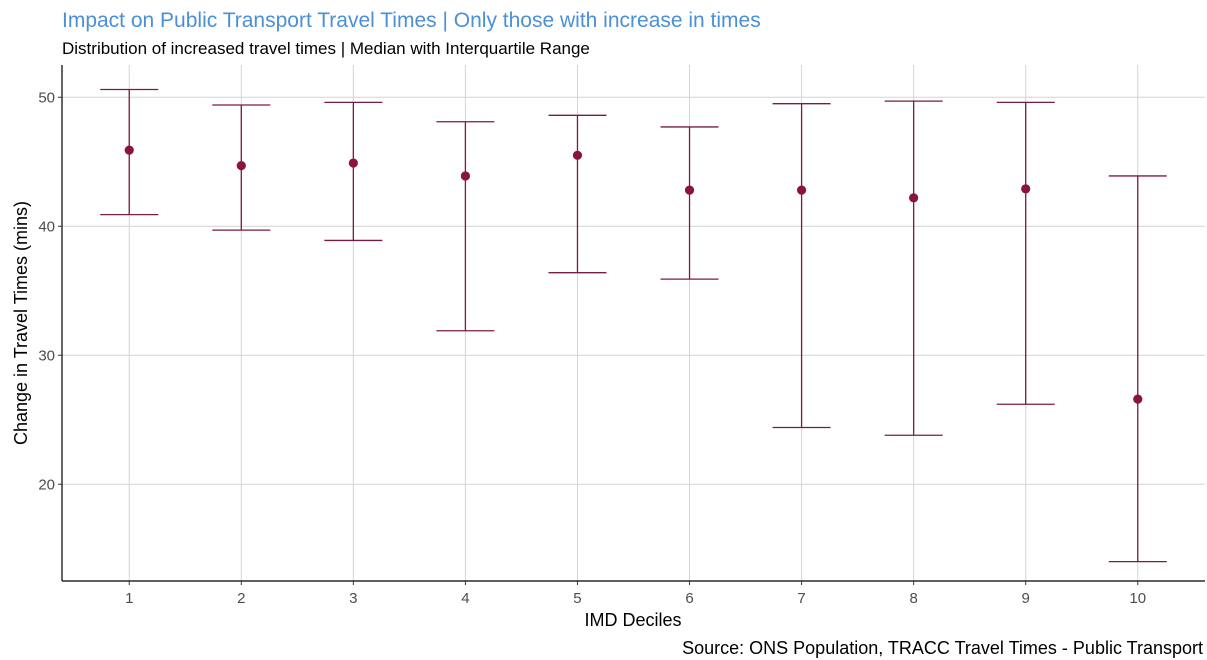 The width and height of the screenshot is (1207, 660). What do you see at coordinates (577, 598) in the screenshot?
I see `x-tick-label: 5` at bounding box center [577, 598].